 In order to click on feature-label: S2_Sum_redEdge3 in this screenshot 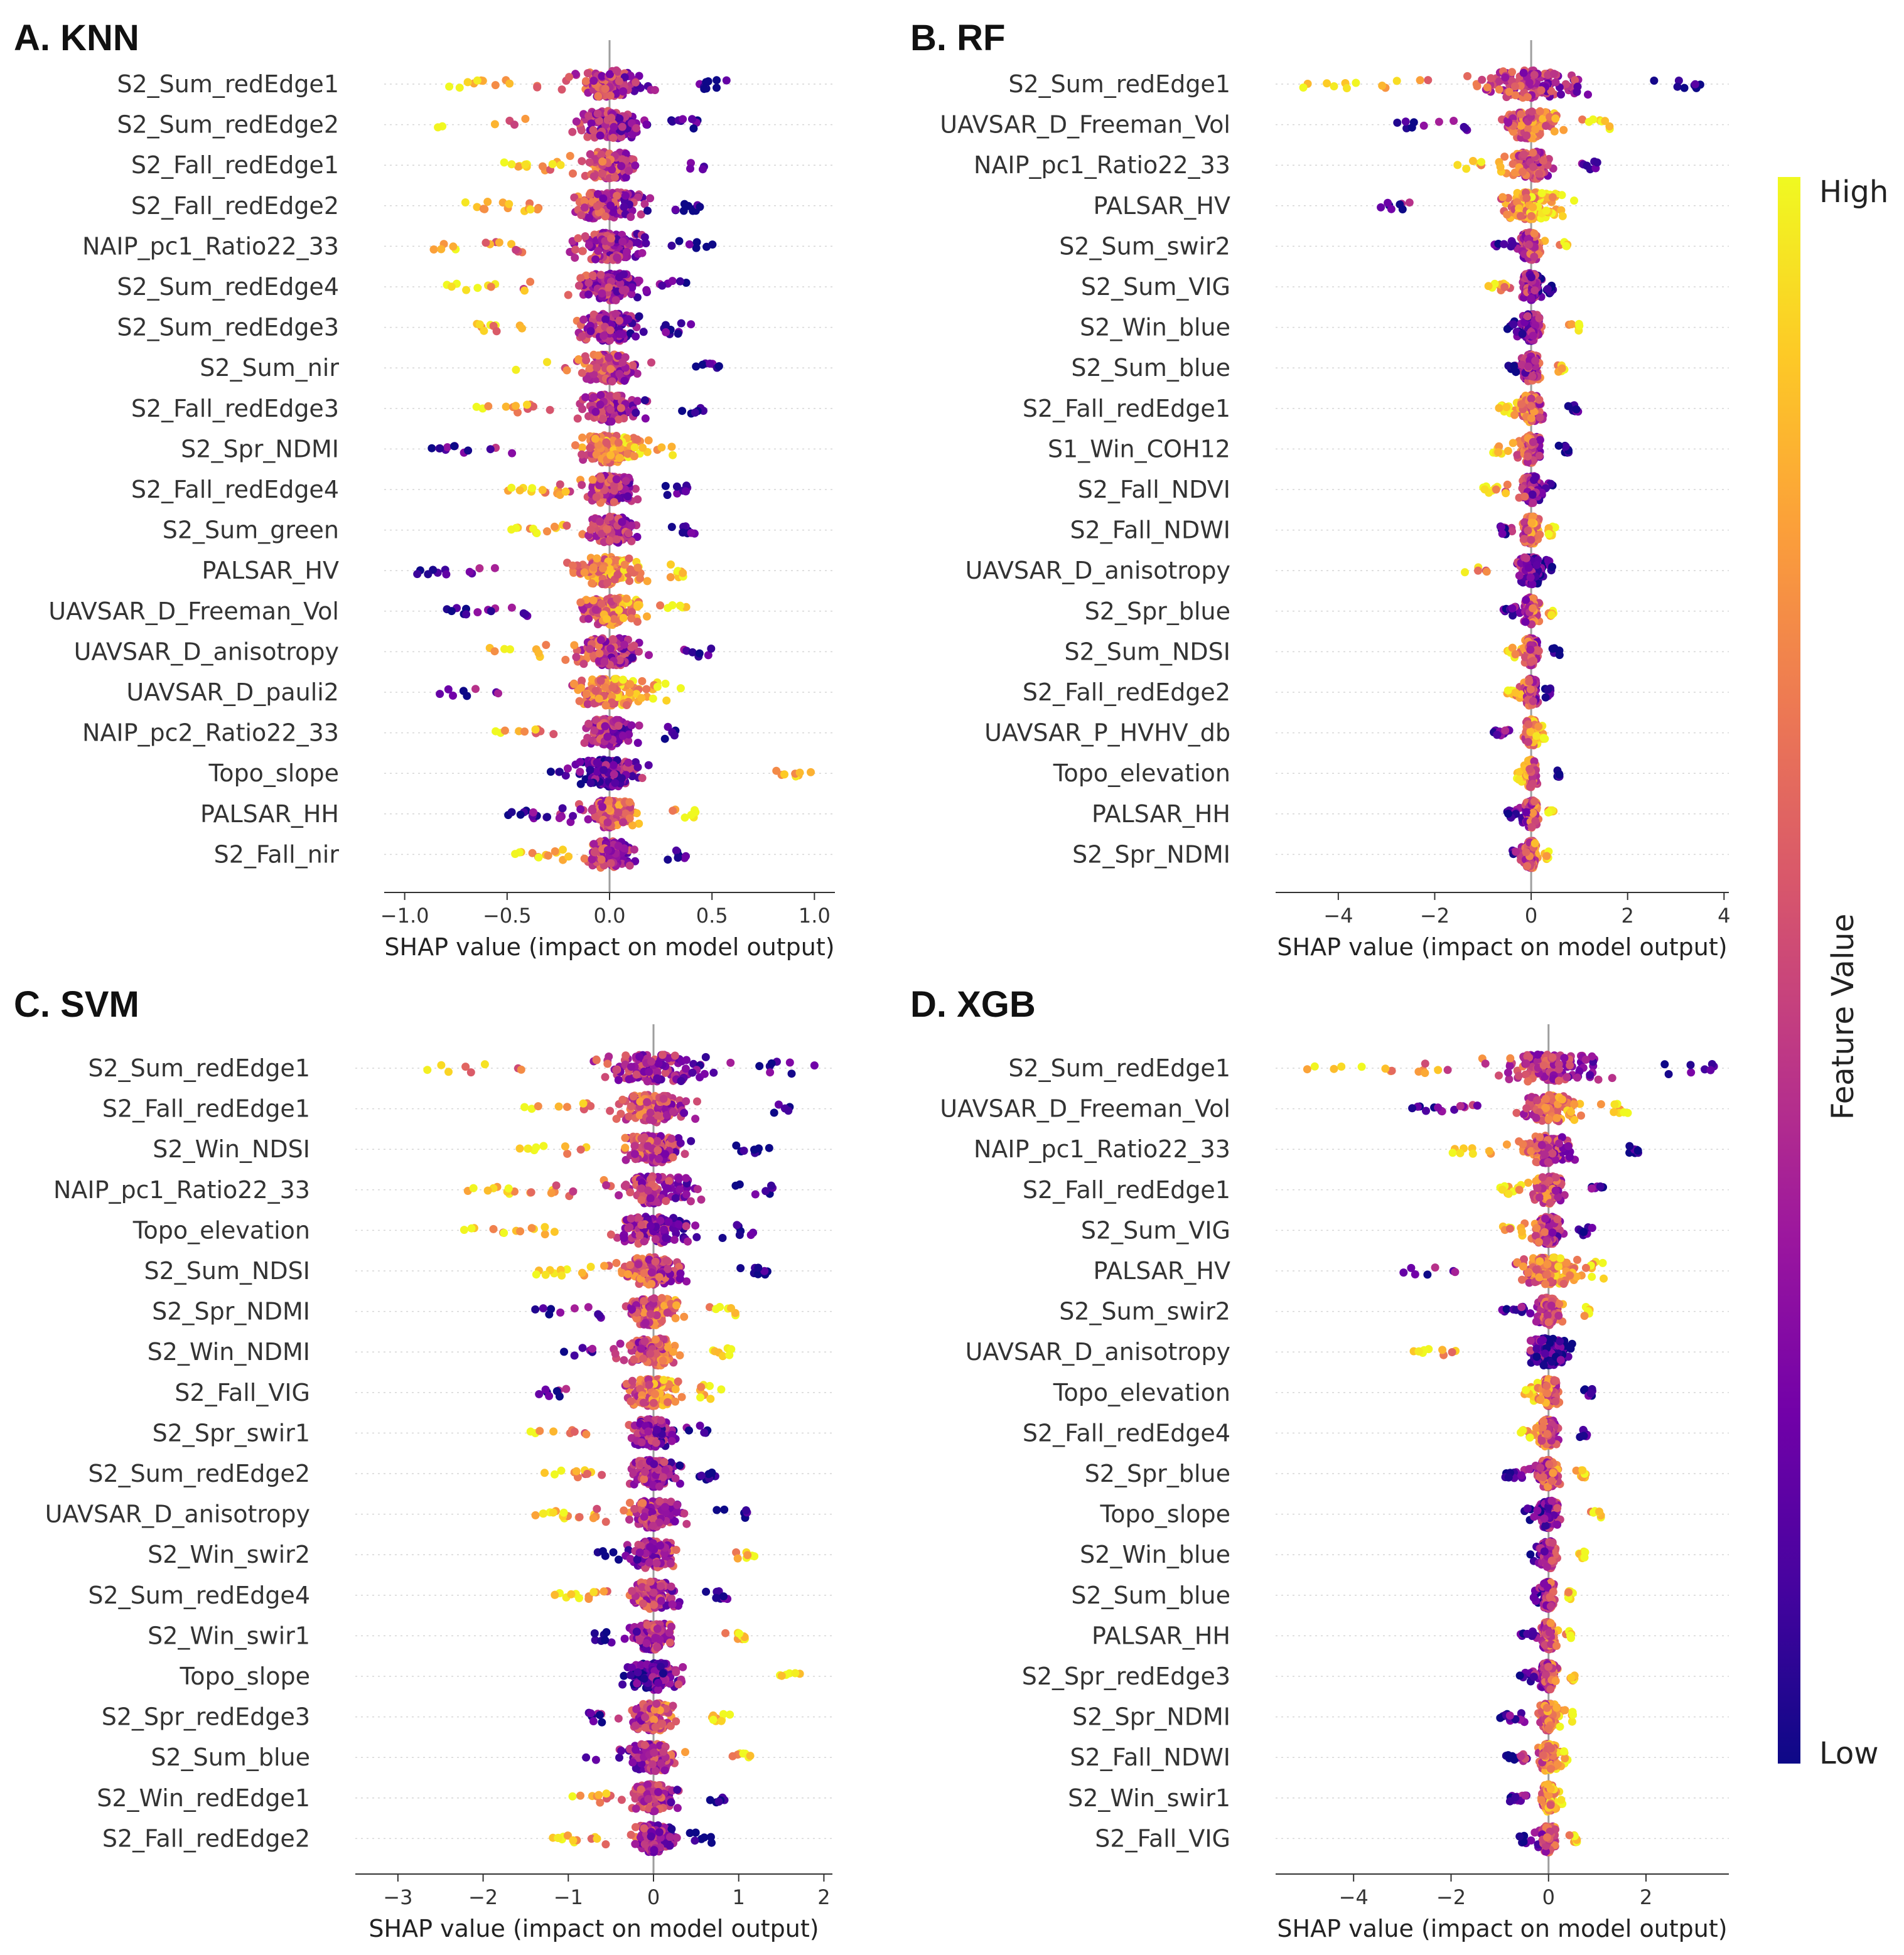, I will do `click(228, 327)`.